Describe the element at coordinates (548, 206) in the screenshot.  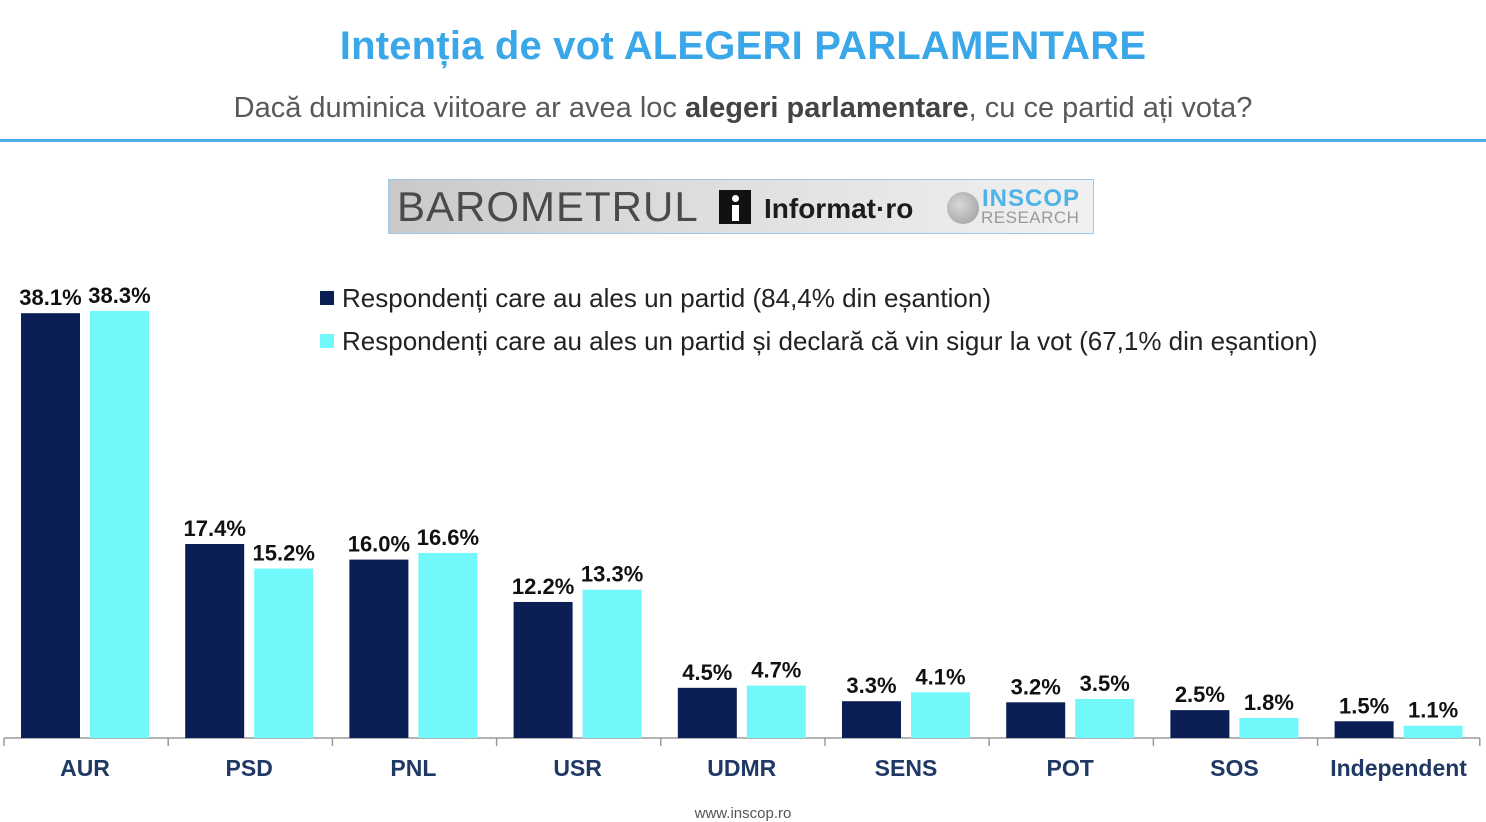
I see `barometru-wordmark: BAROMETRUL` at that location.